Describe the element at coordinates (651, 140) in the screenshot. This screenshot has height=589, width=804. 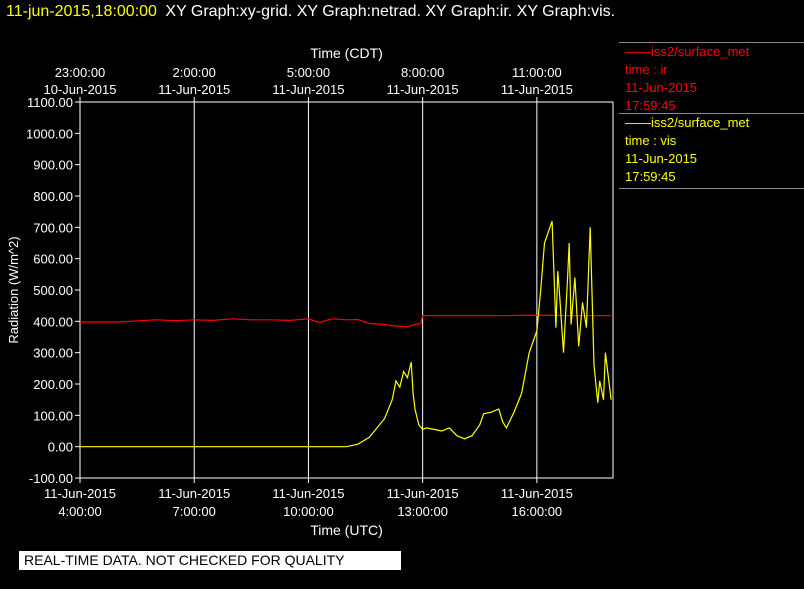
I see `legend-vis-variable: time : vis` at that location.